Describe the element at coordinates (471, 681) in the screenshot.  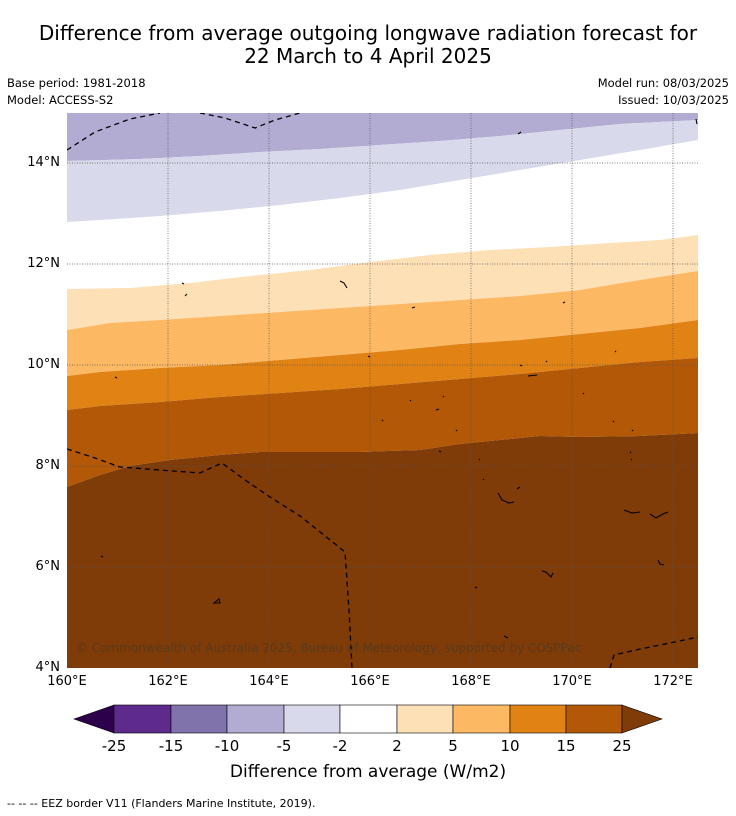
I see `lon-label-168e: 168°E` at that location.